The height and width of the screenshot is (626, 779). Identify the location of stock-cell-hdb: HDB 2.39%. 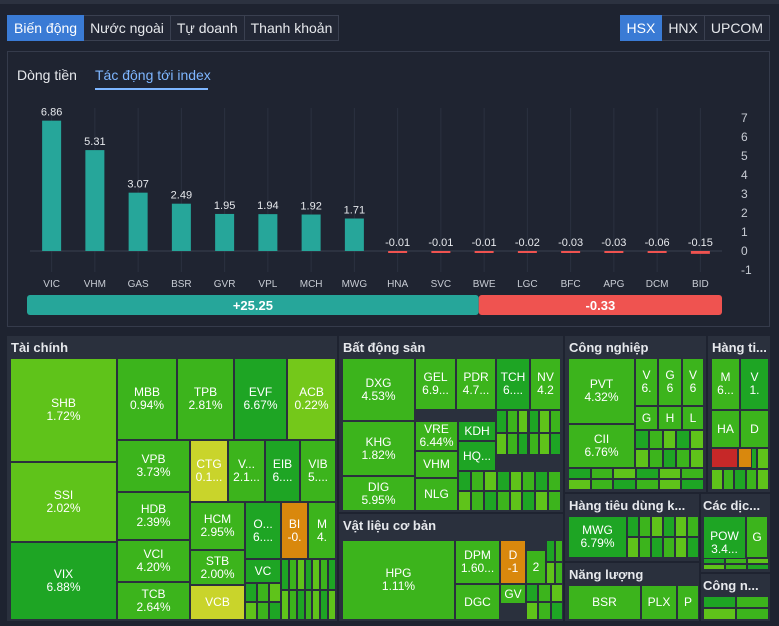
(153, 516).